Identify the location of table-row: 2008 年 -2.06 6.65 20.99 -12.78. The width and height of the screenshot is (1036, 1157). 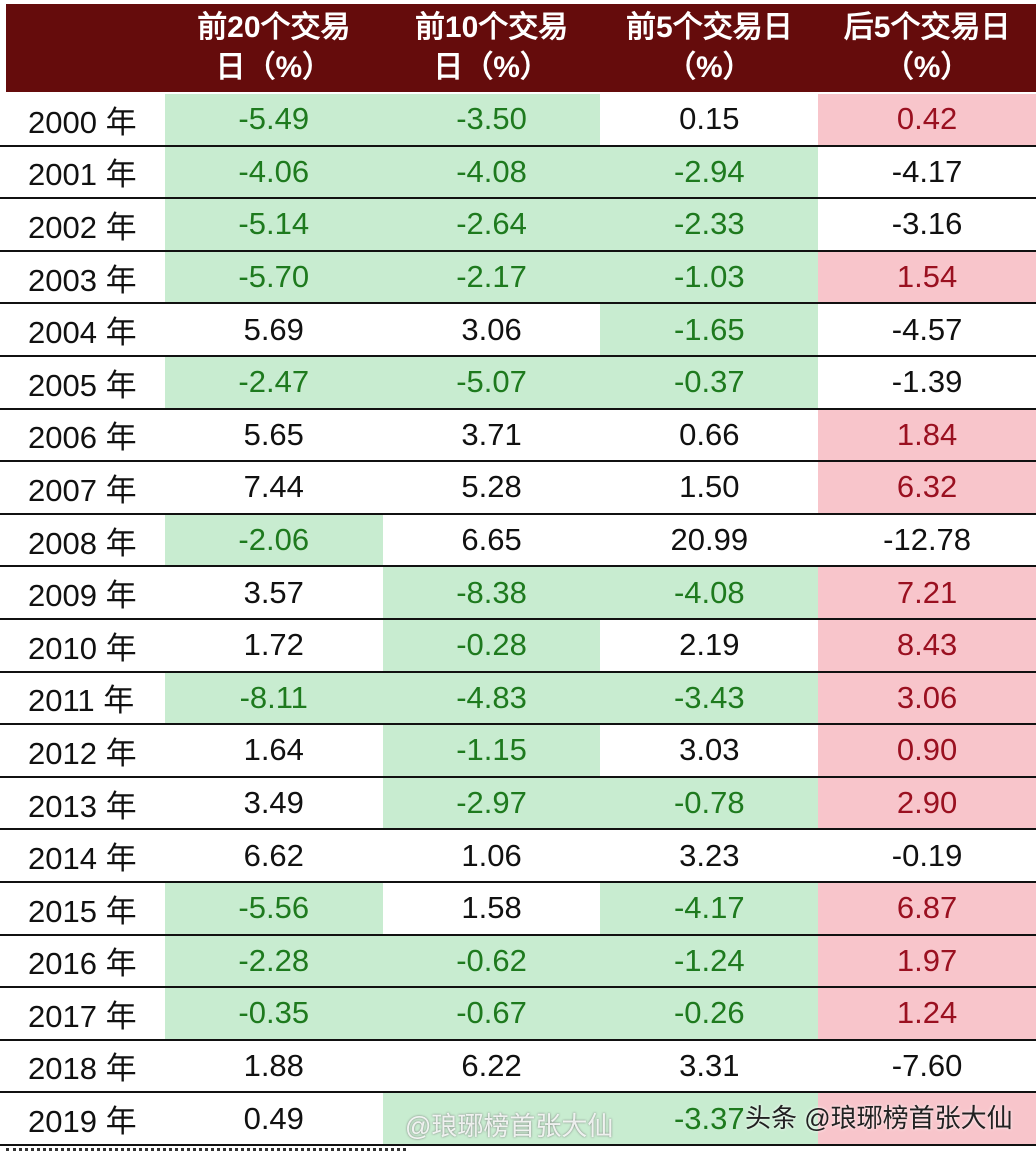
(518, 541).